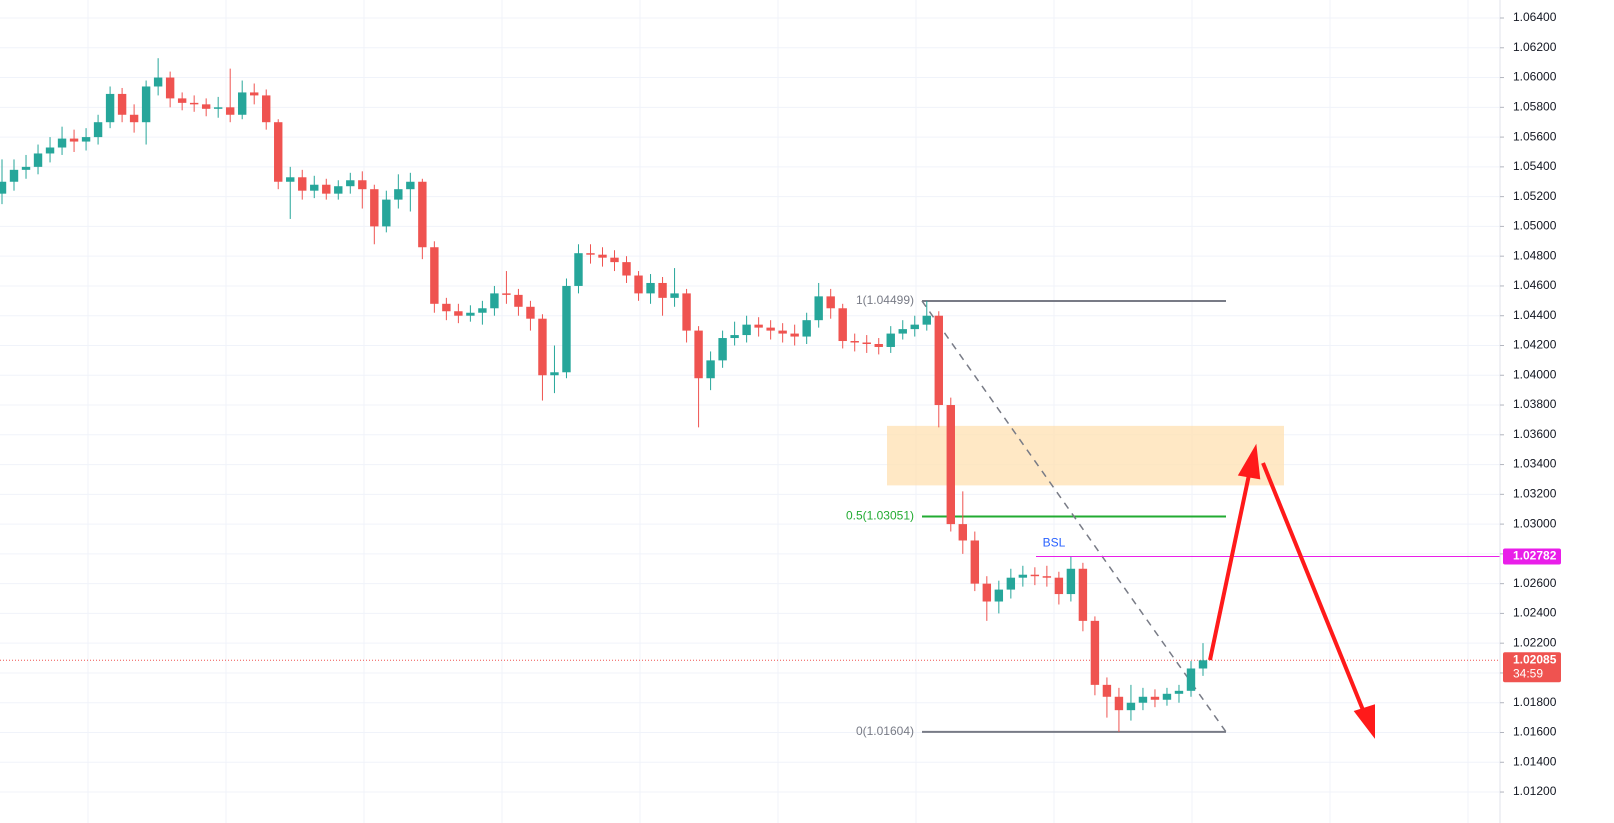 This screenshot has height=823, width=1614. What do you see at coordinates (1535, 106) in the screenshot?
I see `y-tick-label: 1.05800` at bounding box center [1535, 106].